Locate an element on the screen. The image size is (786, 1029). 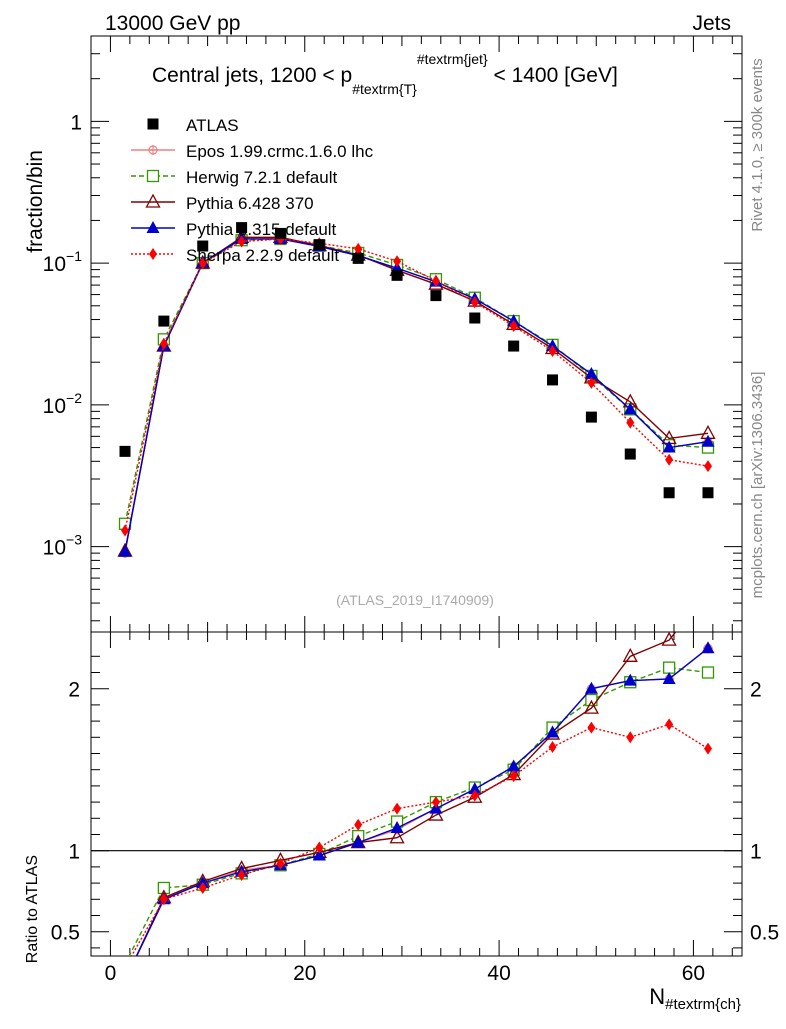
y-tick-label-top: 10⁻³ is located at coordinates (63, 546).